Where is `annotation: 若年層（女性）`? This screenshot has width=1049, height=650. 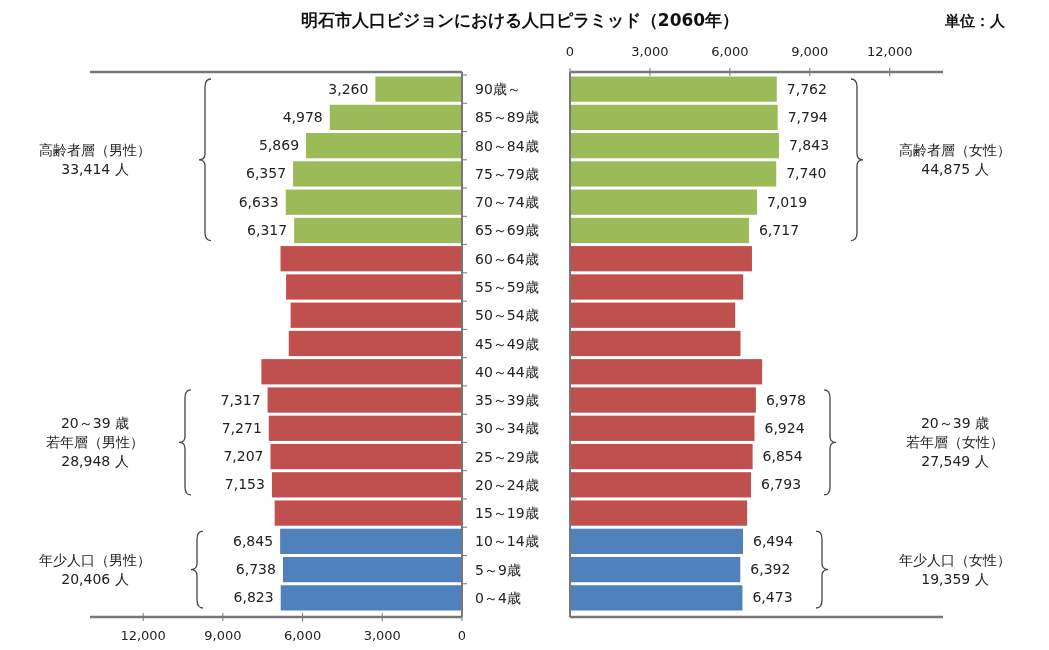
annotation: 若年層（女性） is located at coordinates (955, 442).